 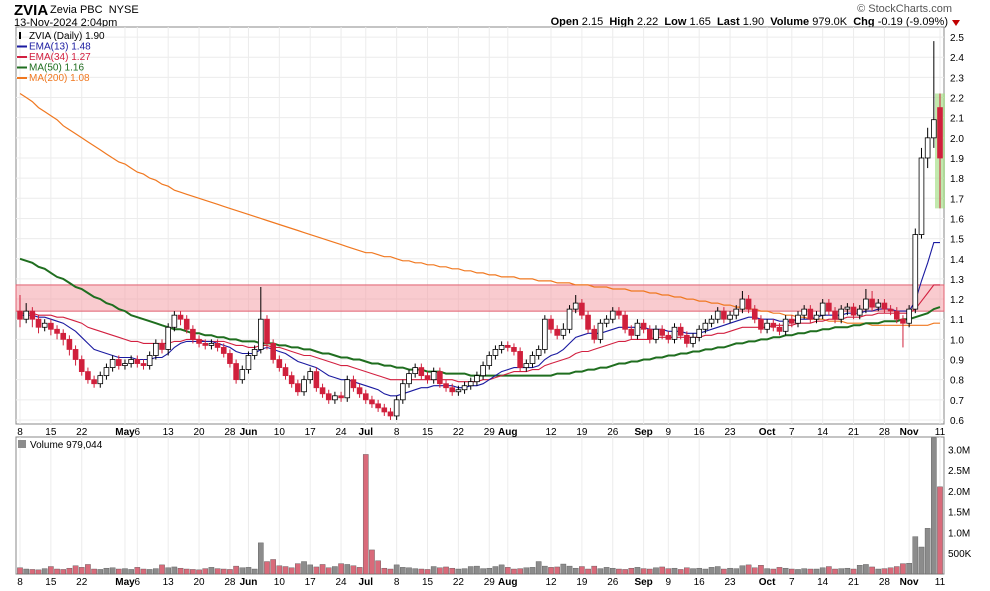 I want to click on open-value: 2.15, so click(x=592, y=22).